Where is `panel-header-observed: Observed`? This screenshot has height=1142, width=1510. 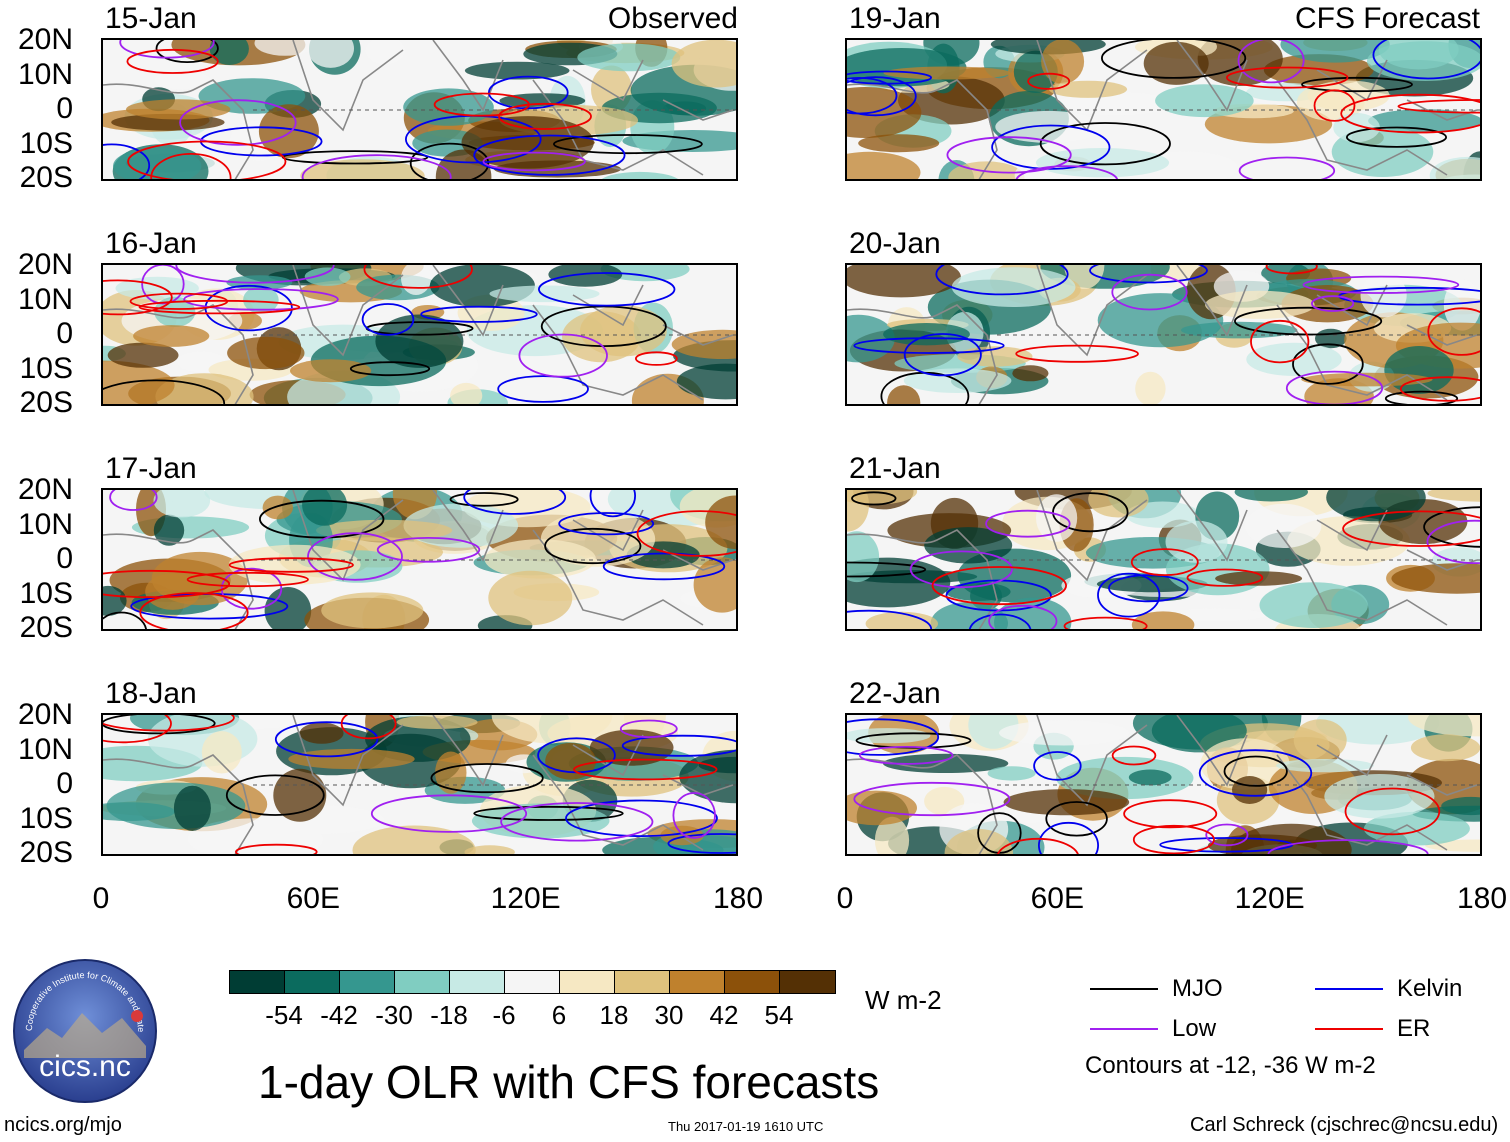 panel-header-observed: Observed is located at coordinates (672, 18).